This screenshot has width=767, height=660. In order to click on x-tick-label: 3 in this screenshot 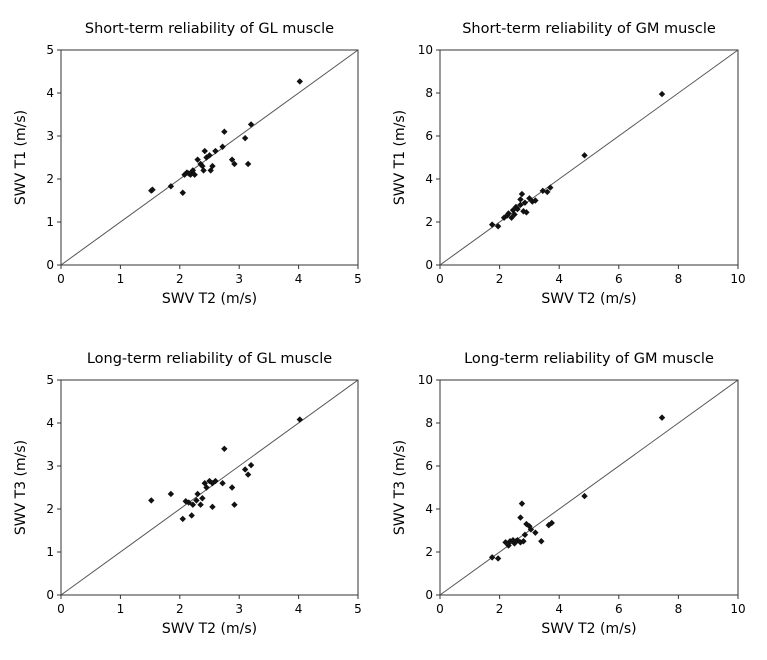, I will do `click(239, 279)`.